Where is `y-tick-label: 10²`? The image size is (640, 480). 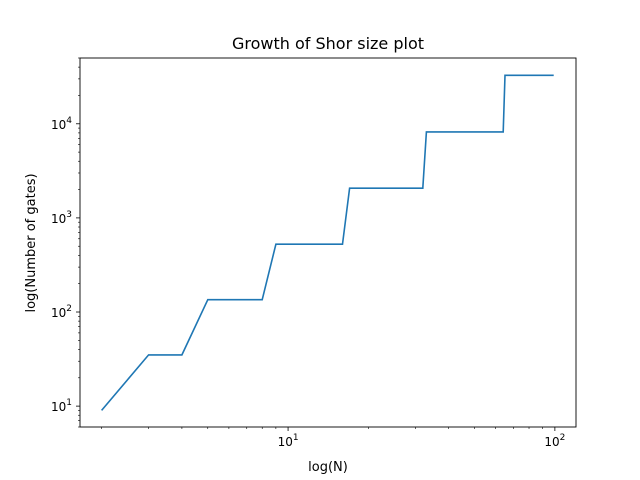 y-tick-label: 10² is located at coordinates (61, 312).